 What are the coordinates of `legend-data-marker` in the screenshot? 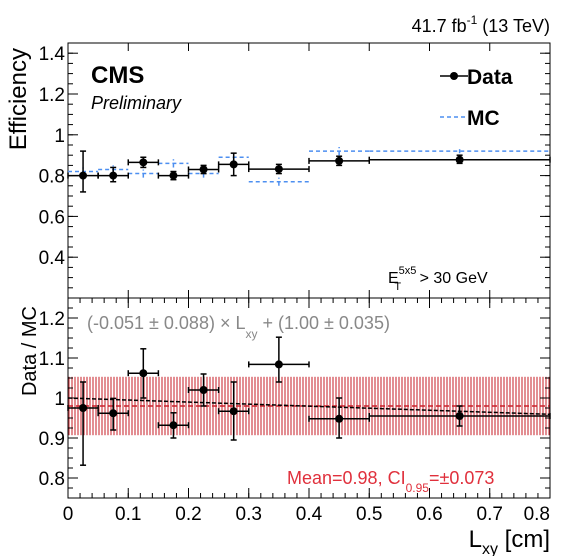 It's located at (454, 76).